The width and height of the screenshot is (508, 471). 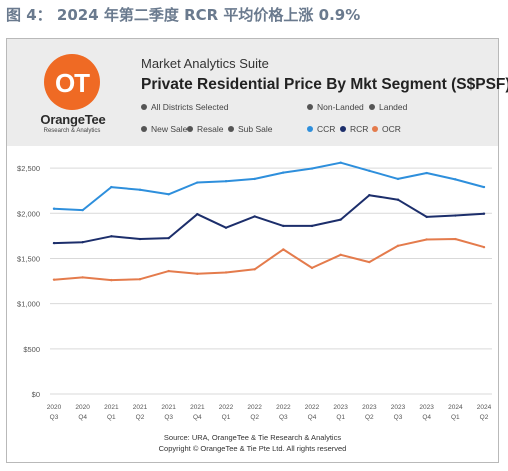 What do you see at coordinates (28, 168) in the screenshot?
I see `y-tick-label: $2,500` at bounding box center [28, 168].